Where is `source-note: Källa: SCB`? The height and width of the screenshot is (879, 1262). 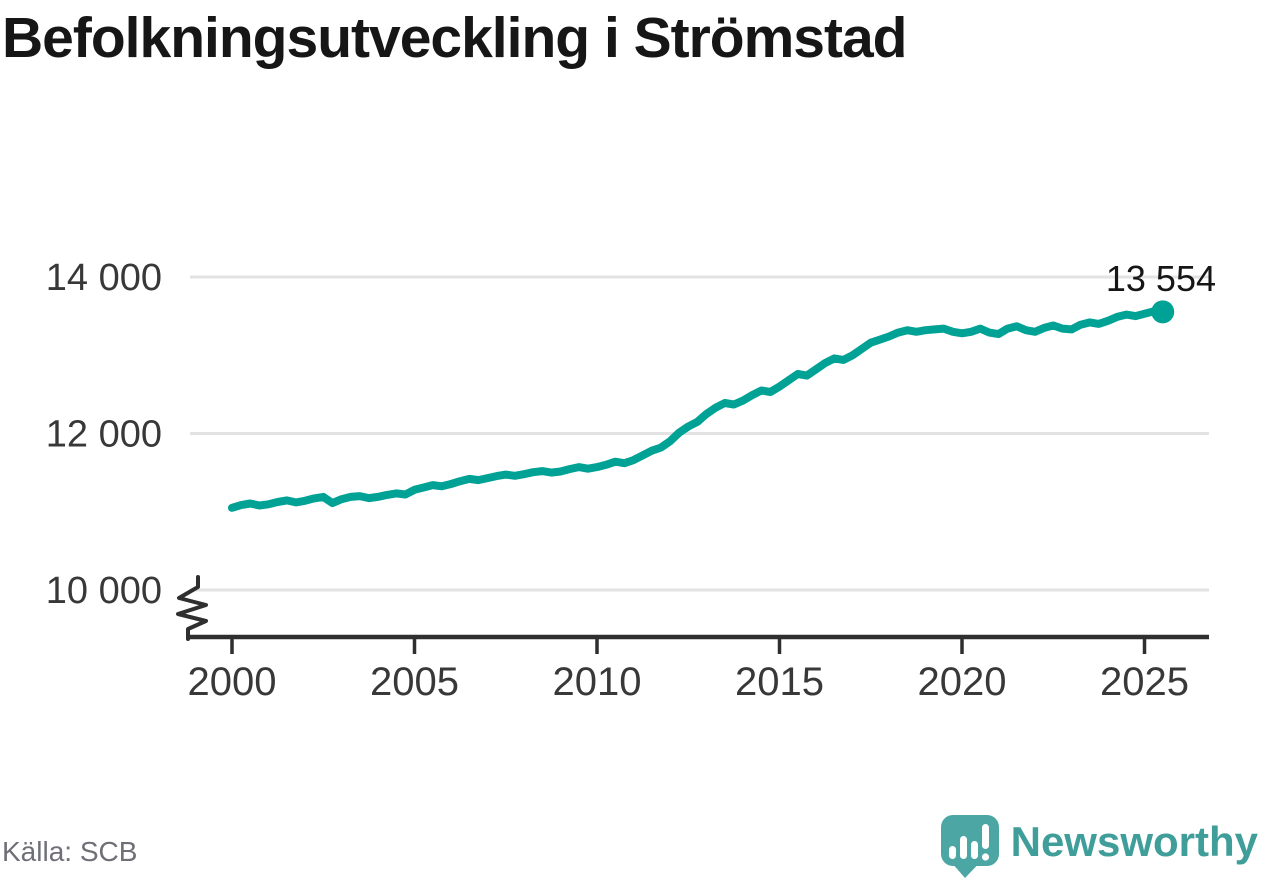
source-note: Källa: SCB is located at coordinates (70, 851).